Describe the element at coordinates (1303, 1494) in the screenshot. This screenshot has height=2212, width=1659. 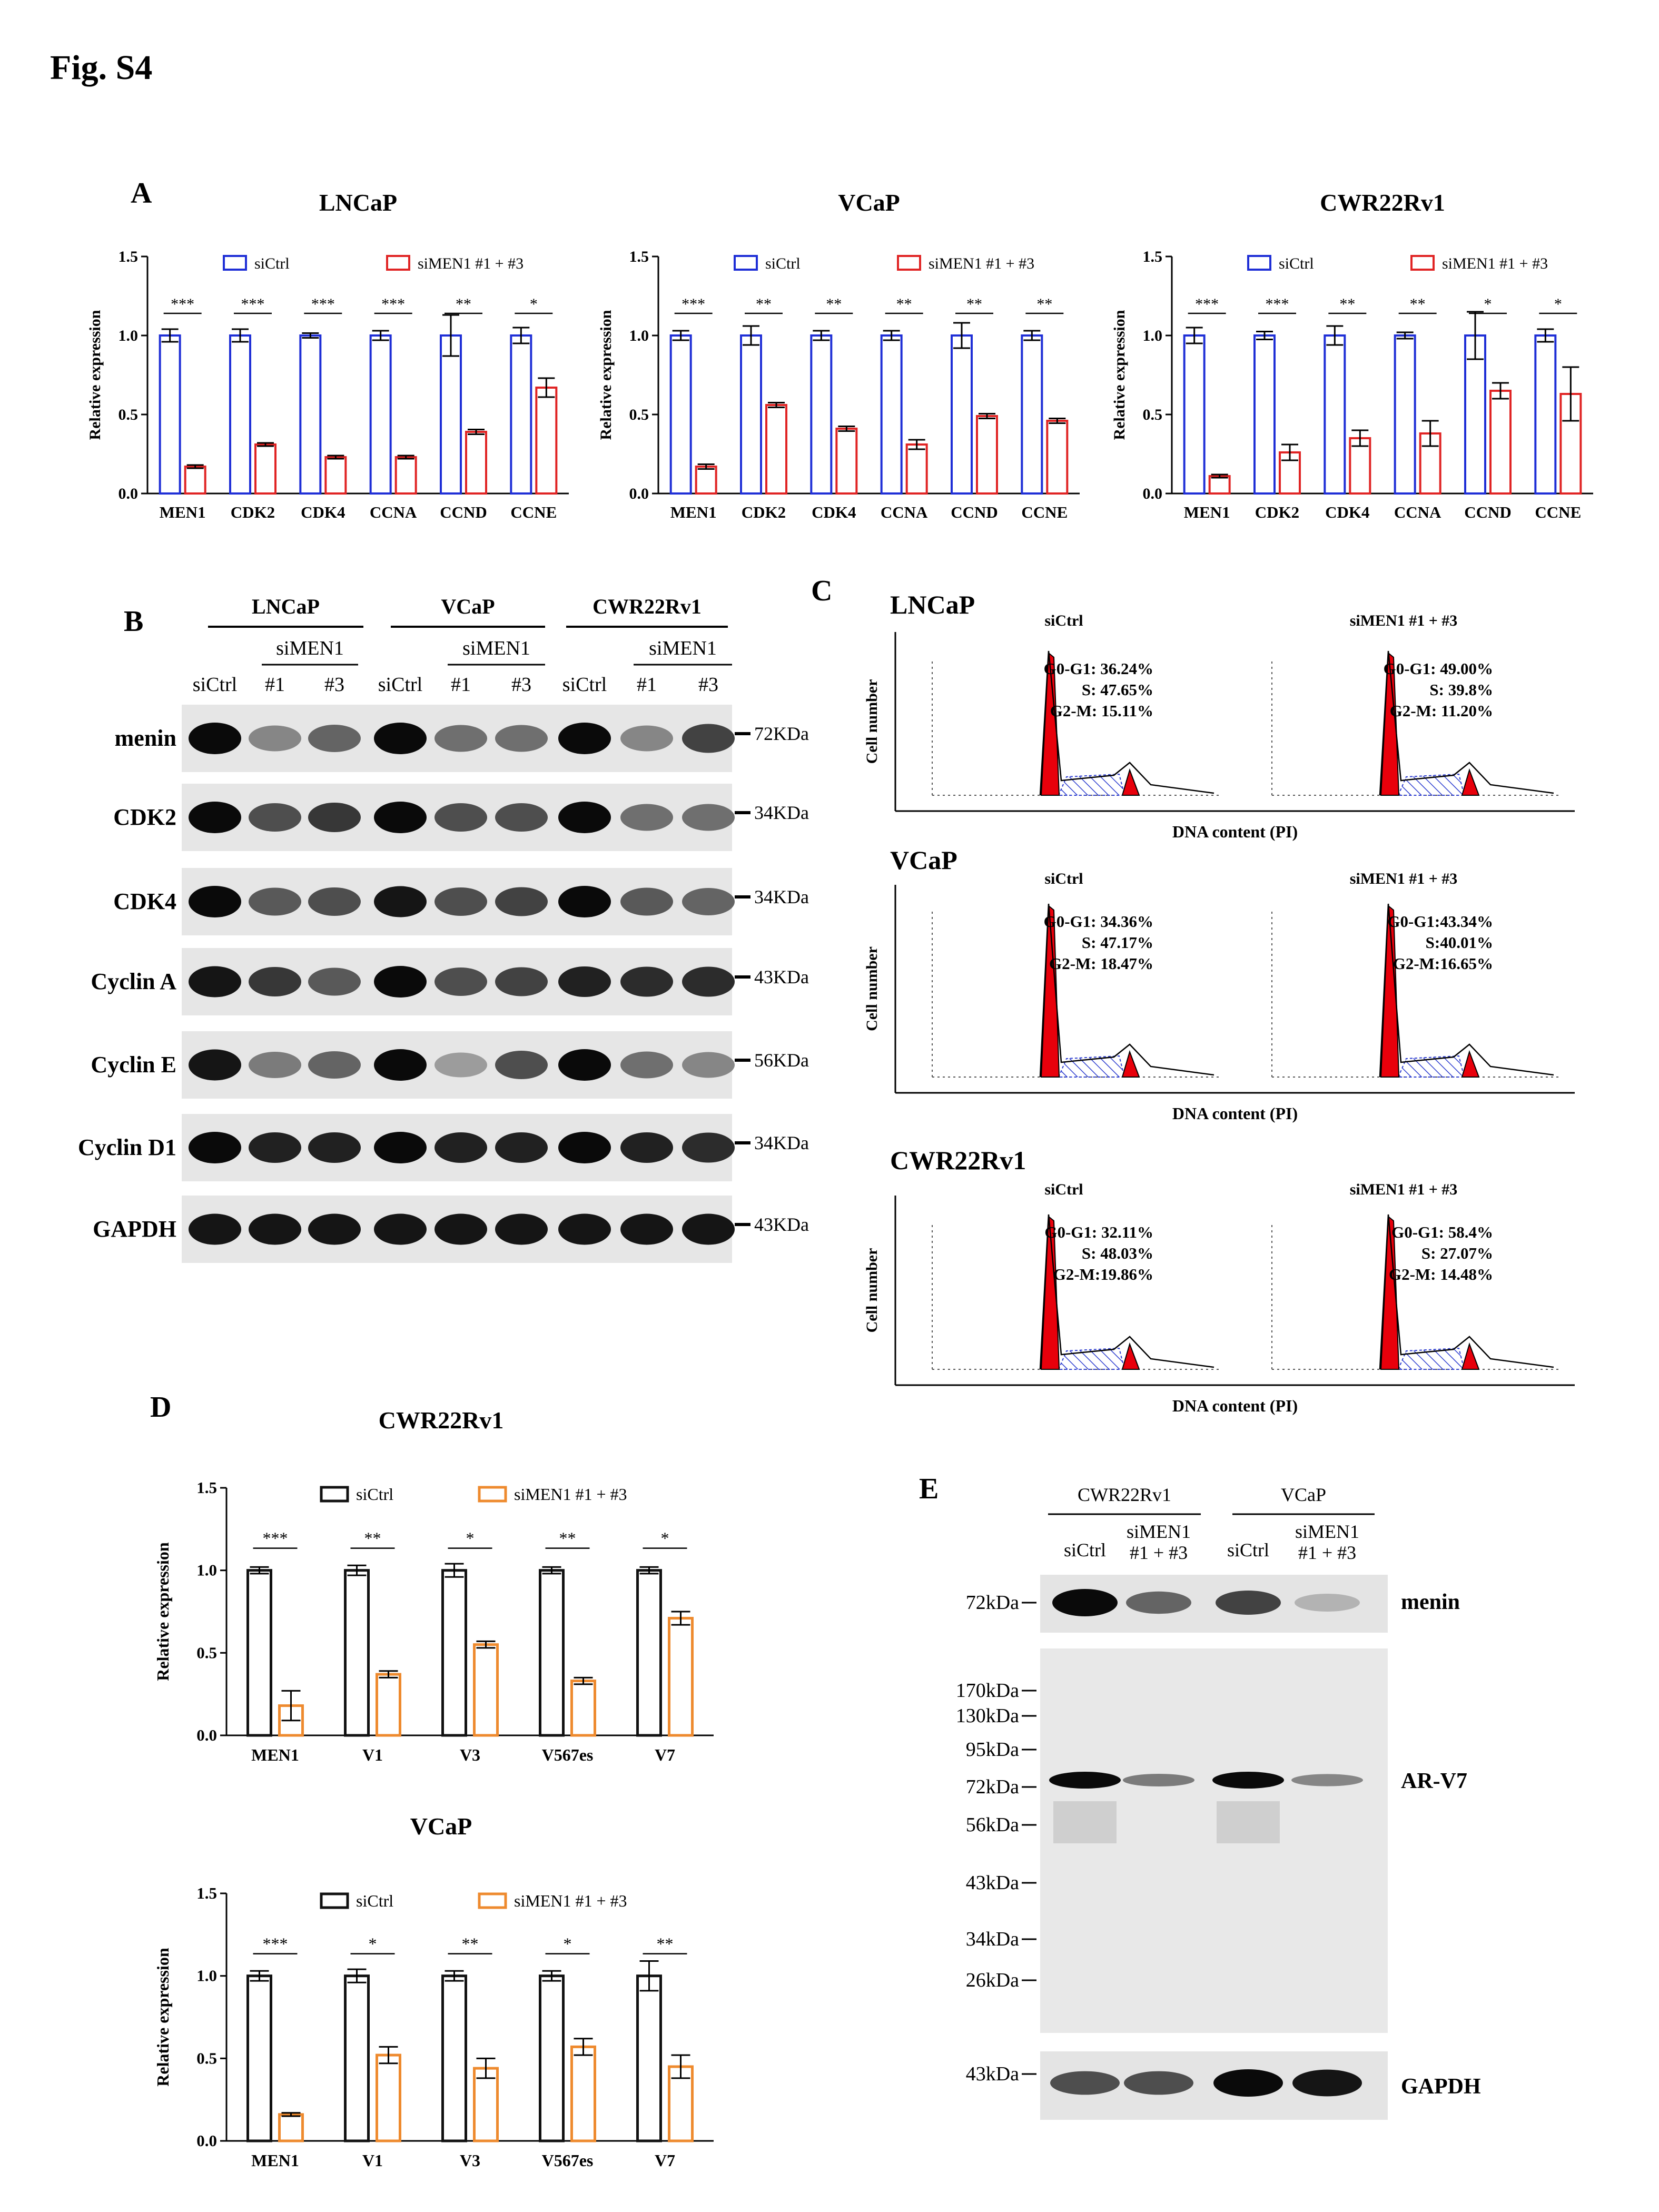
I see `cell-line-label: VCaP` at that location.